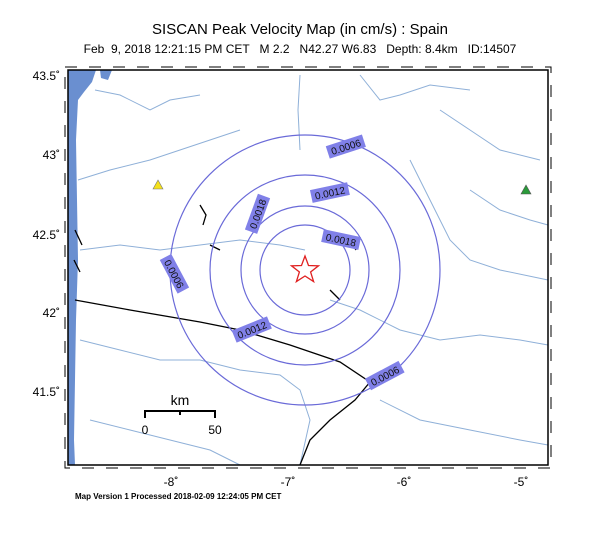 The image size is (595, 538). I want to click on epicenter, so click(305, 269).